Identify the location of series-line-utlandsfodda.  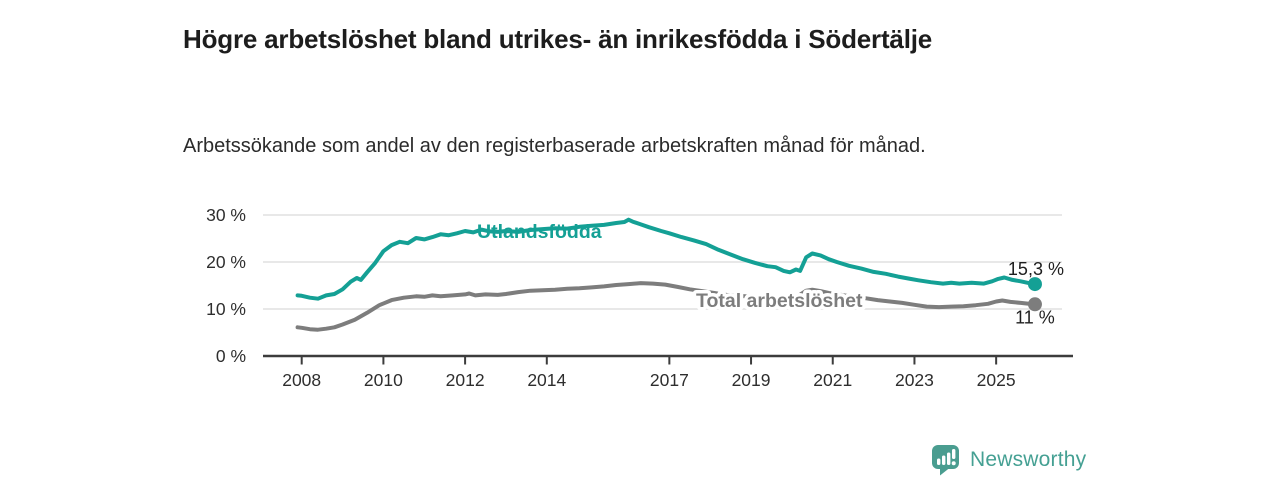
(666, 259).